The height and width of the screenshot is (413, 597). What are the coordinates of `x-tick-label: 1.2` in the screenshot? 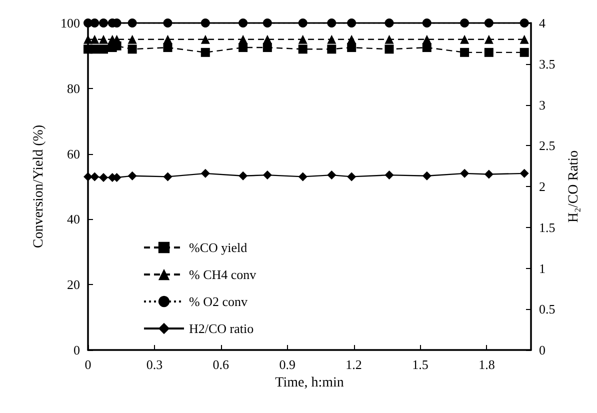 It's located at (354, 364).